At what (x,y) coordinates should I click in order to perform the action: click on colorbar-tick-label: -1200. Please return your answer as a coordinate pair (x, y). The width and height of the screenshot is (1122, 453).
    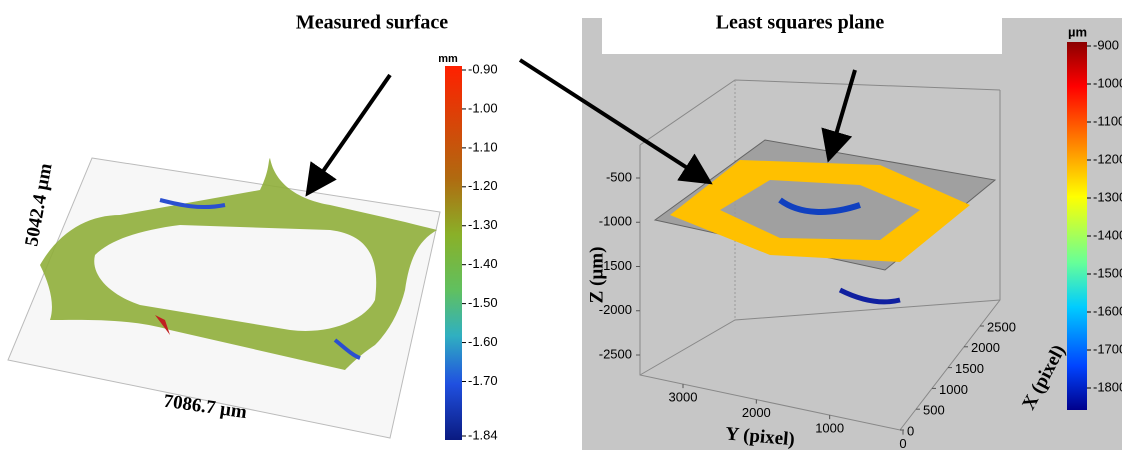
    Looking at the image, I should click on (1107, 158).